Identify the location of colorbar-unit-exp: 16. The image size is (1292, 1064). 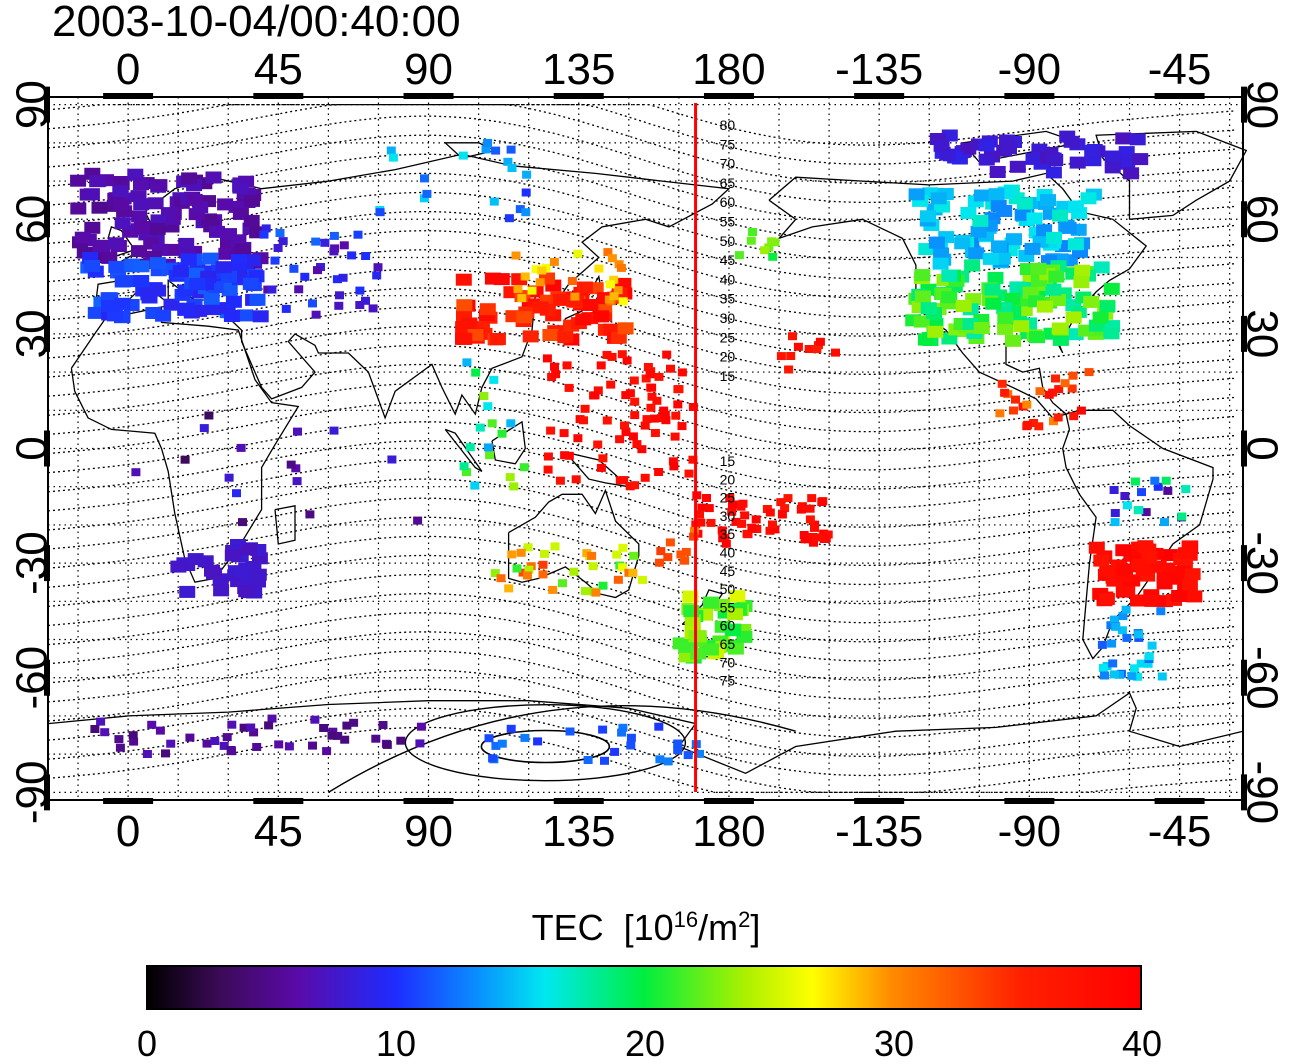
(686, 919).